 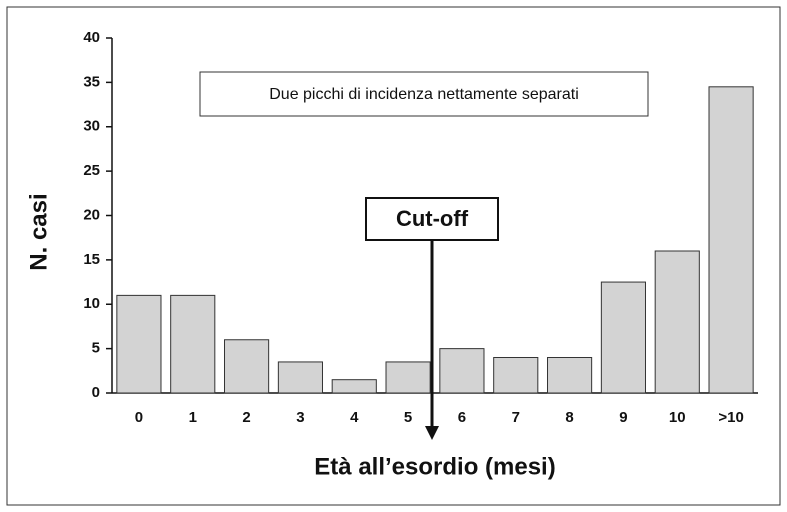 I want to click on x-tick-label: 3, so click(x=300, y=417).